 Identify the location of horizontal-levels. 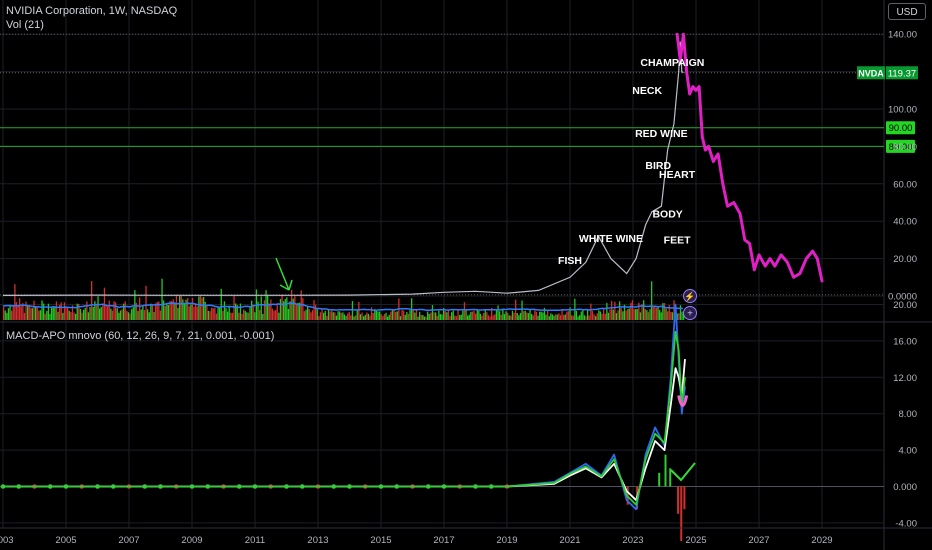
(442, 137).